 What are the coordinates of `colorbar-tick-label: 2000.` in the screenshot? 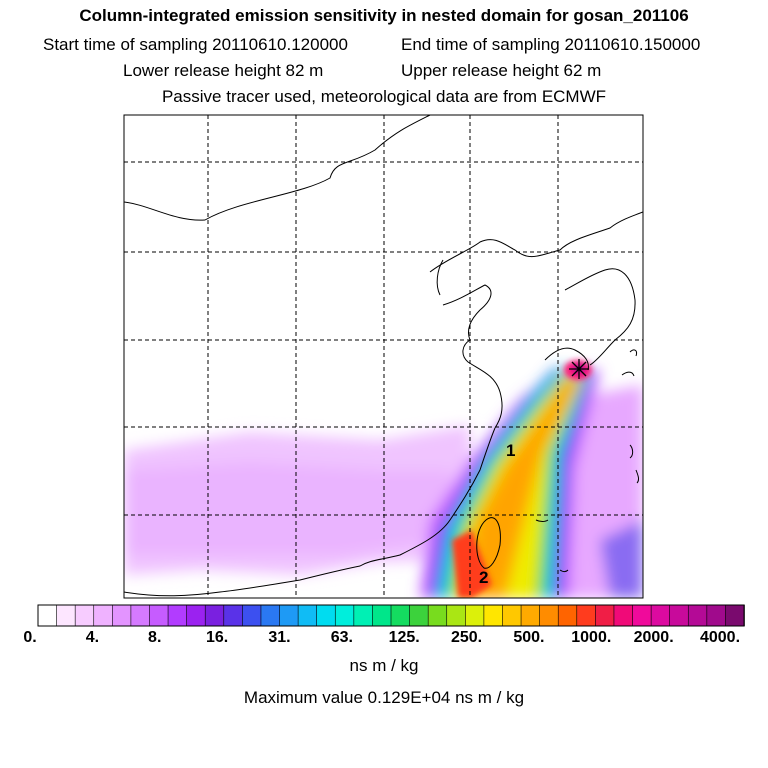 It's located at (653, 637).